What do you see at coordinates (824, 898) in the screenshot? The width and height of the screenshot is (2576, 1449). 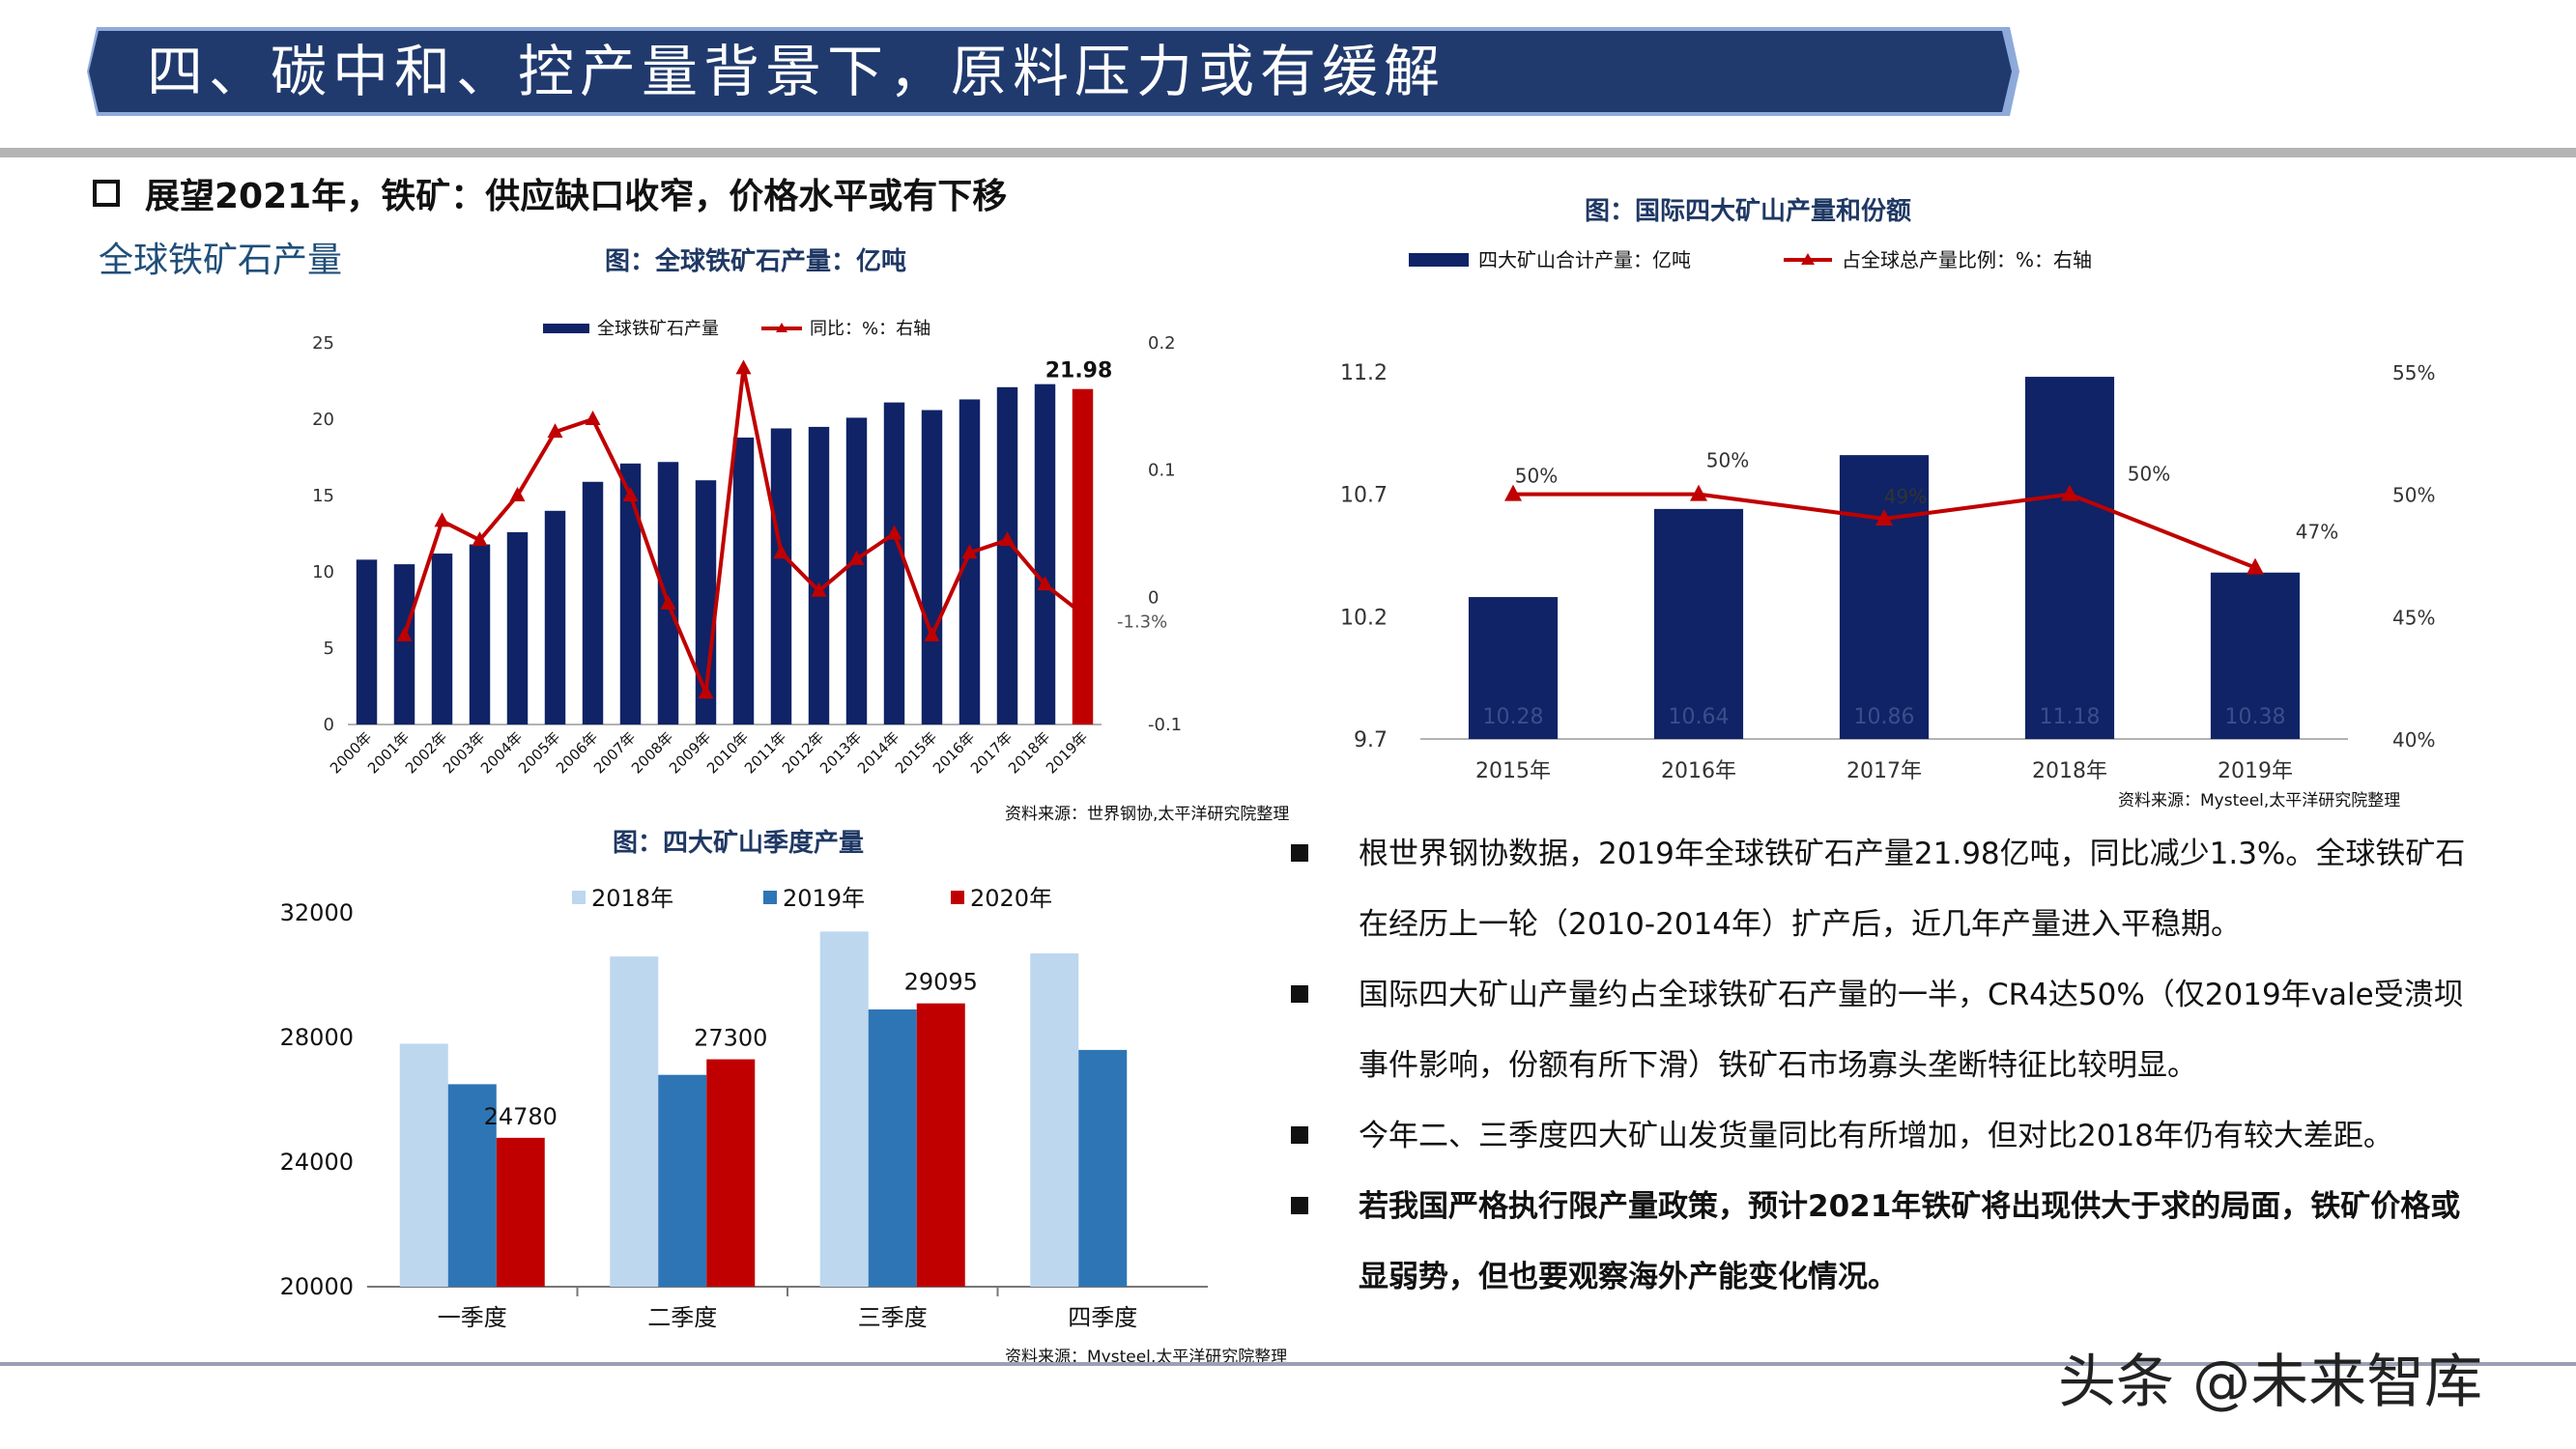 I see `legend-label: 2019年` at bounding box center [824, 898].